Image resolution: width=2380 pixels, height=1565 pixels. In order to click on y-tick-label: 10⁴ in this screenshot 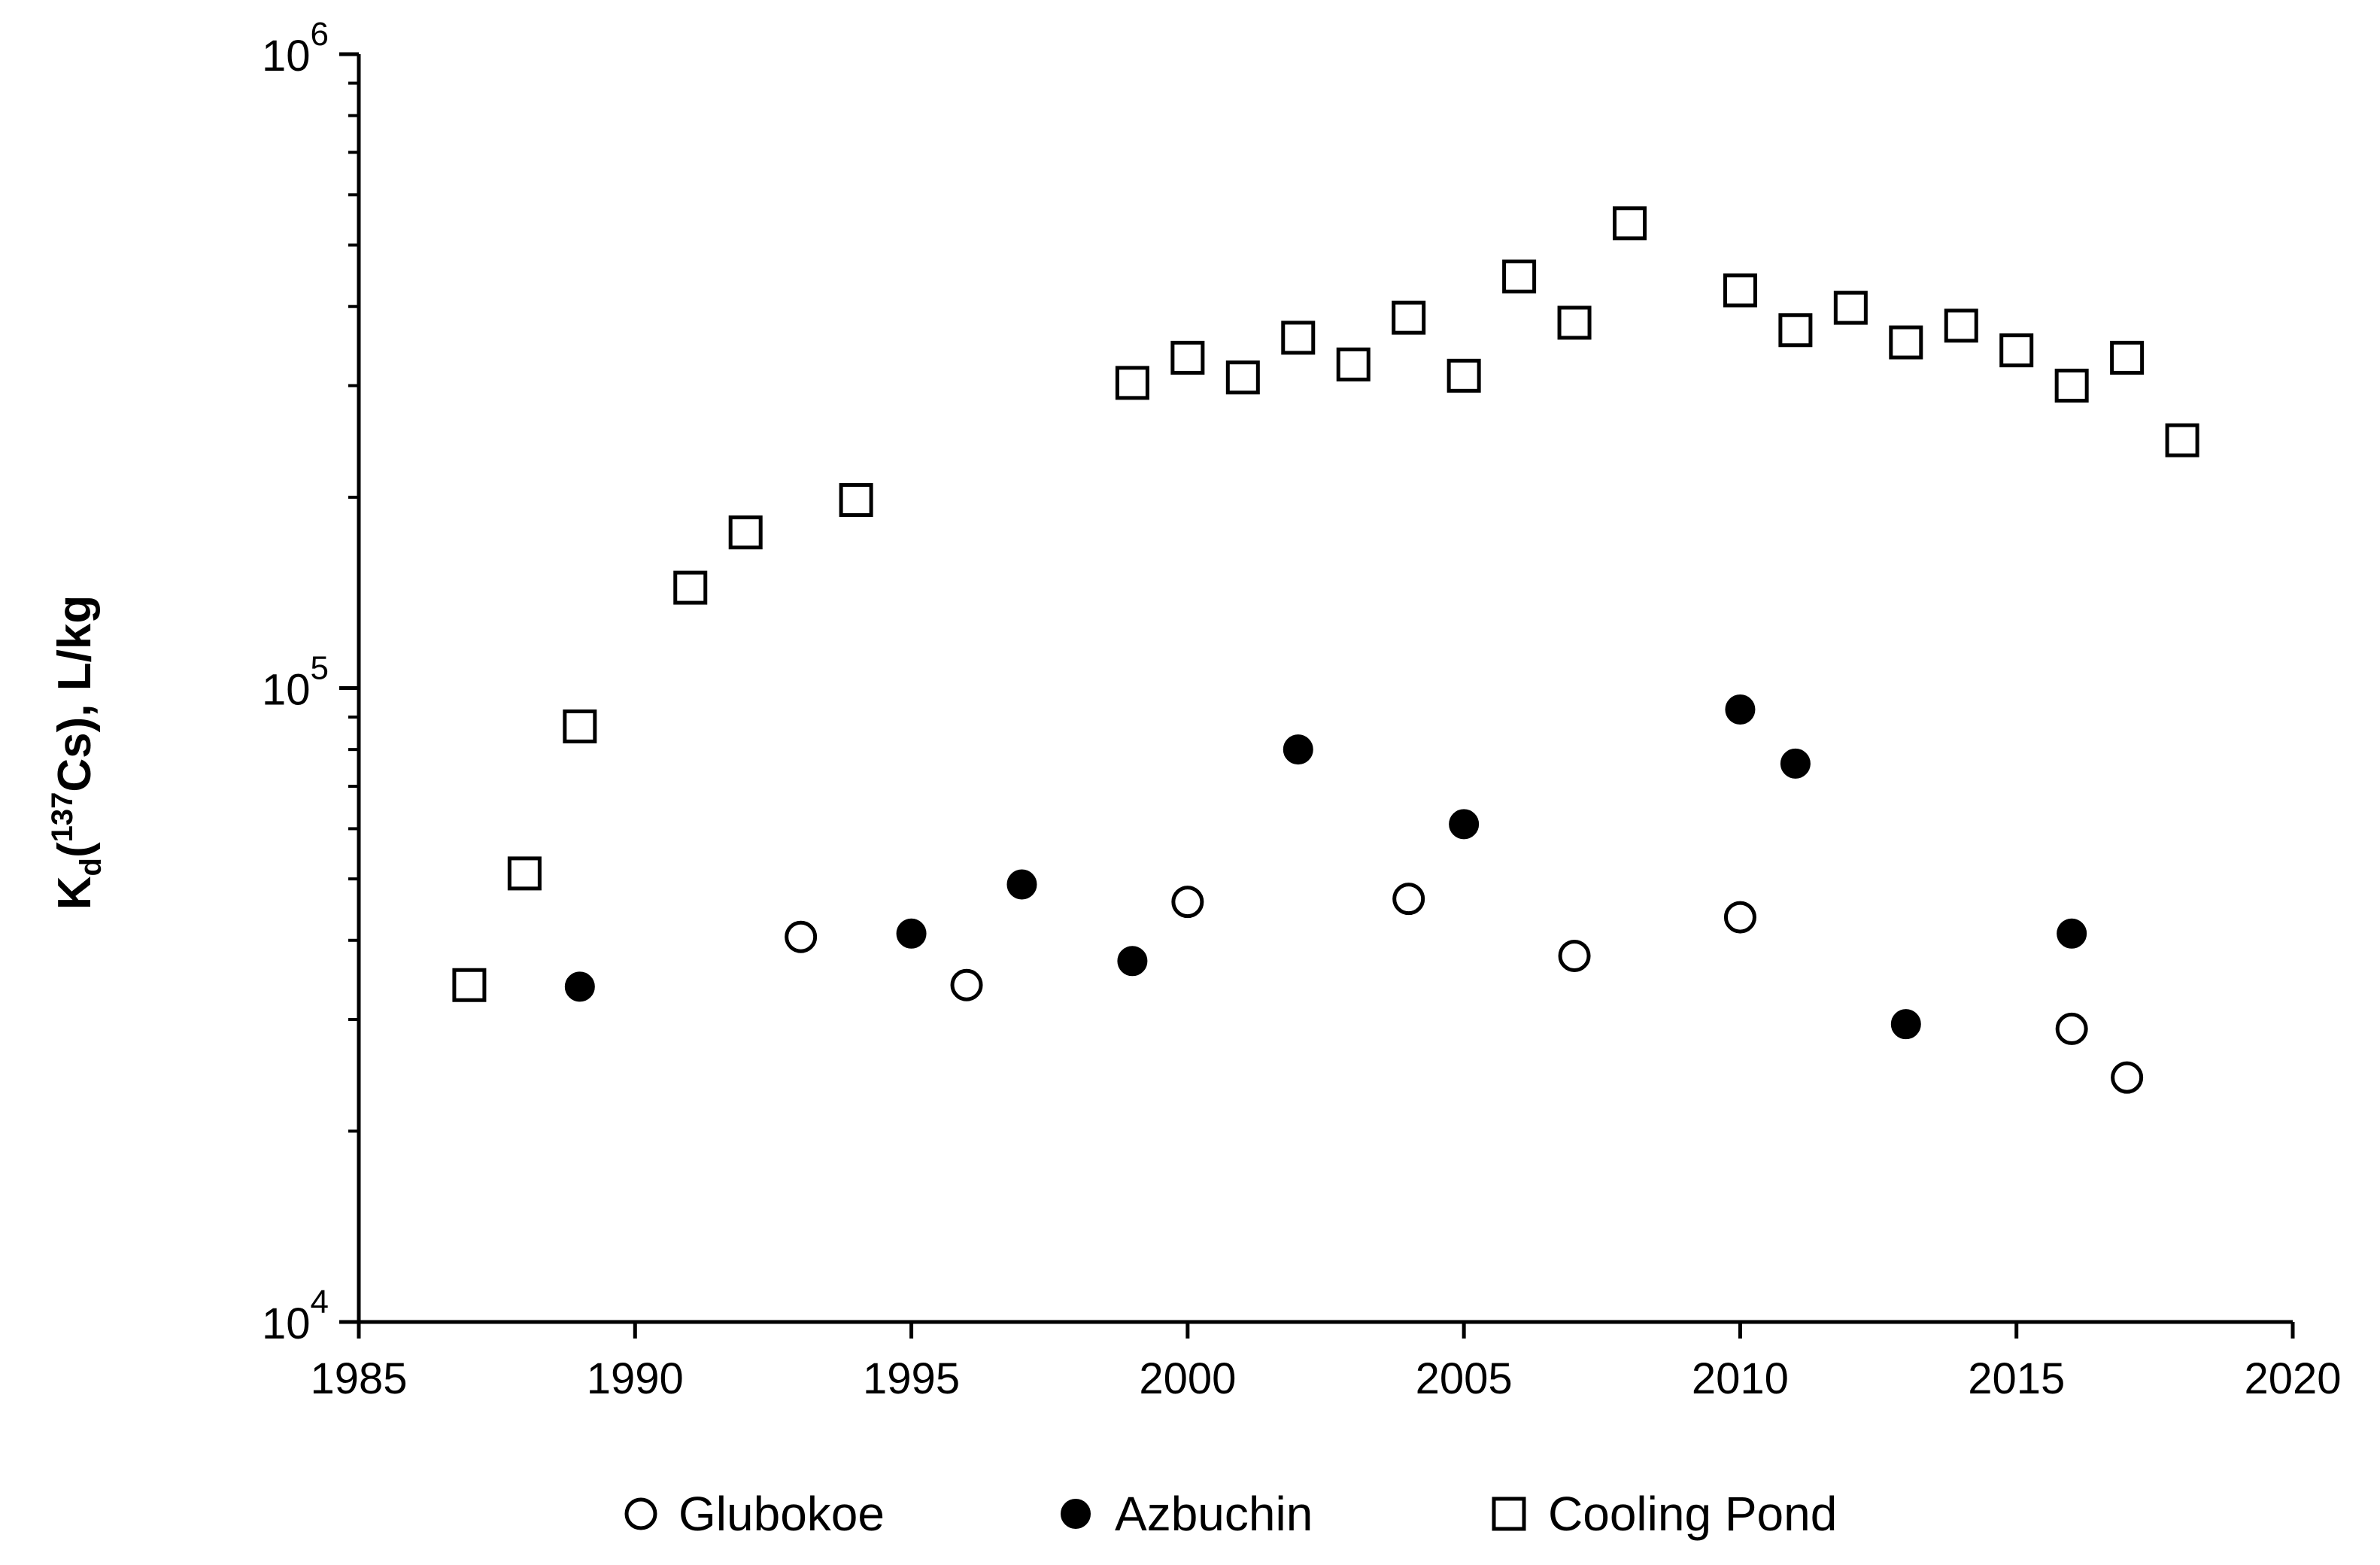, I will do `click(295, 1316)`.